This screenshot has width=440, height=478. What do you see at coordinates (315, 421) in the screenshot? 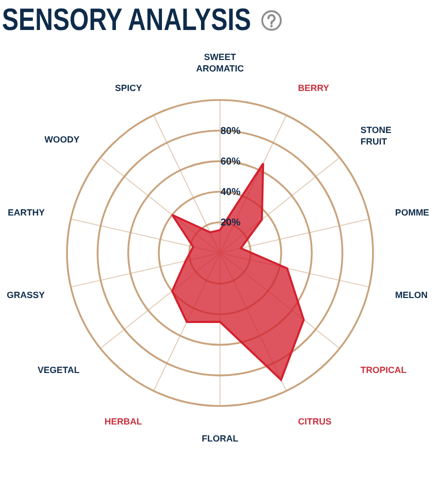
I see `spoke-label: CITRUS` at bounding box center [315, 421].